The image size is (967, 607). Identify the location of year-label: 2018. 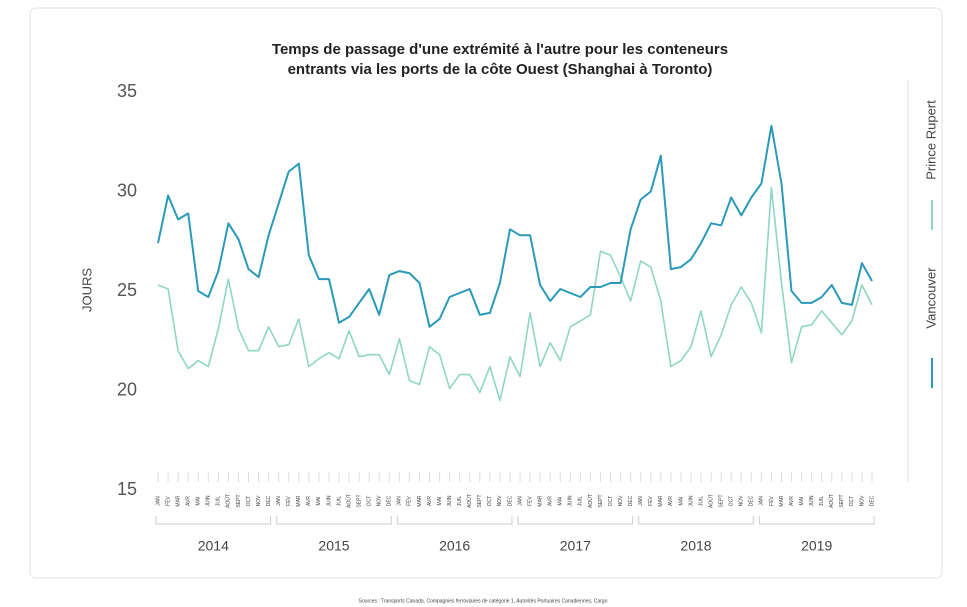
(695, 546).